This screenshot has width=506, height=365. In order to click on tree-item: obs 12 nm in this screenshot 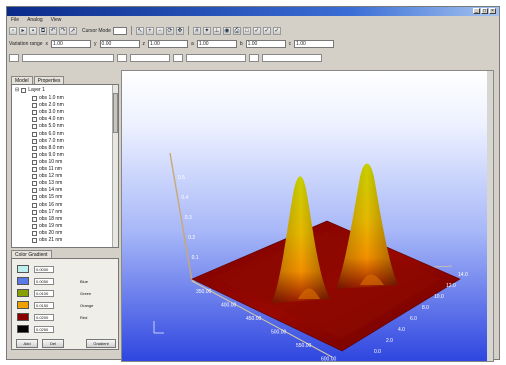, I will do `click(47, 176)`.